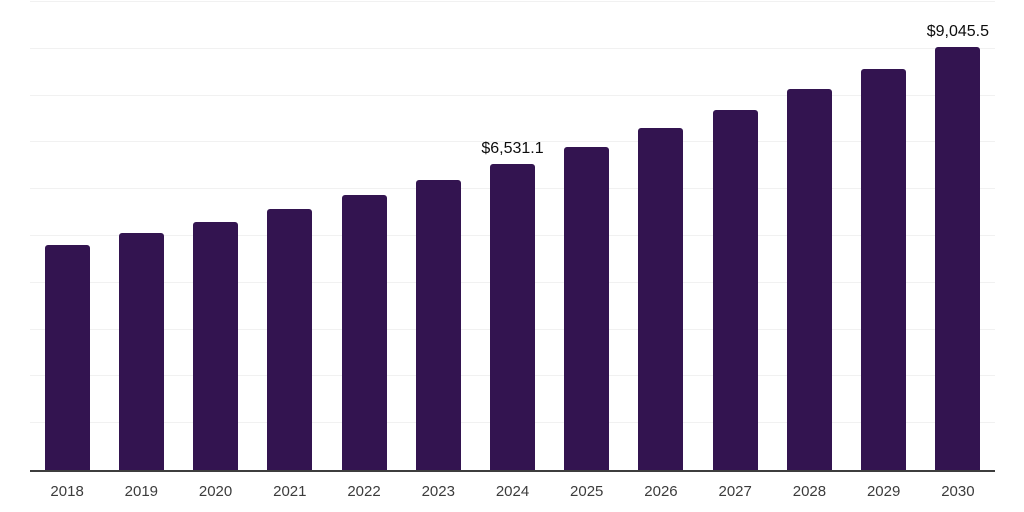 The height and width of the screenshot is (512, 1024). What do you see at coordinates (364, 491) in the screenshot?
I see `x-tick-label-2022: 2022` at bounding box center [364, 491].